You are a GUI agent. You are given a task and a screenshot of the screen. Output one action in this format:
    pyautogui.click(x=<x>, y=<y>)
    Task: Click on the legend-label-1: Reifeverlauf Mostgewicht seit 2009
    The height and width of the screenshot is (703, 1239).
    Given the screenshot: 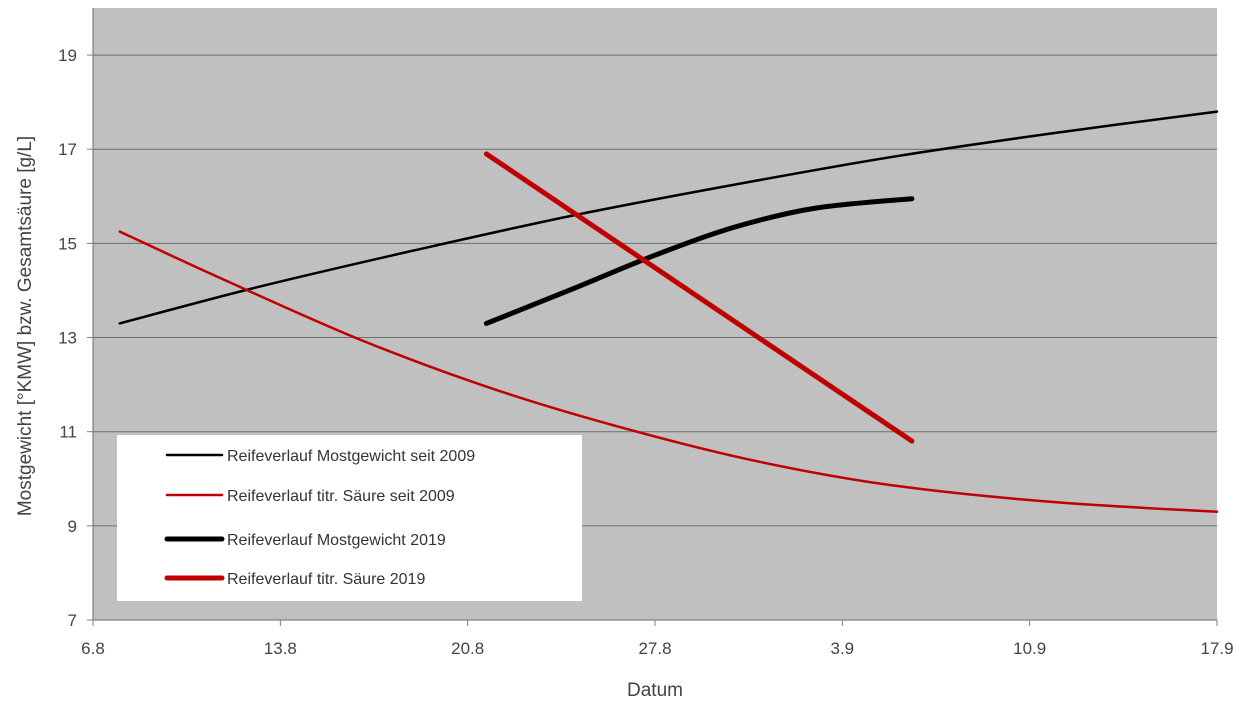 What is the action you would take?
    pyautogui.click(x=351, y=456)
    